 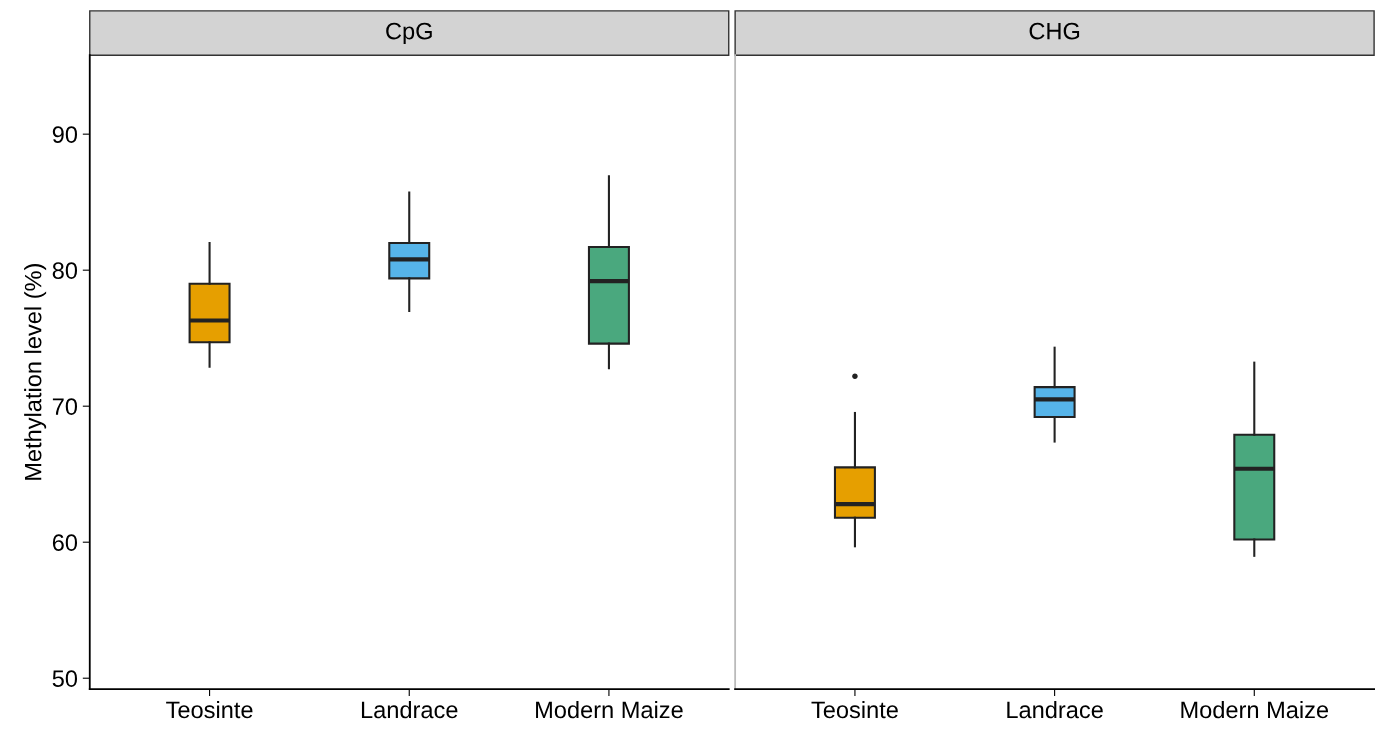 I want to click on chart-title: CHG, so click(x=1054, y=31).